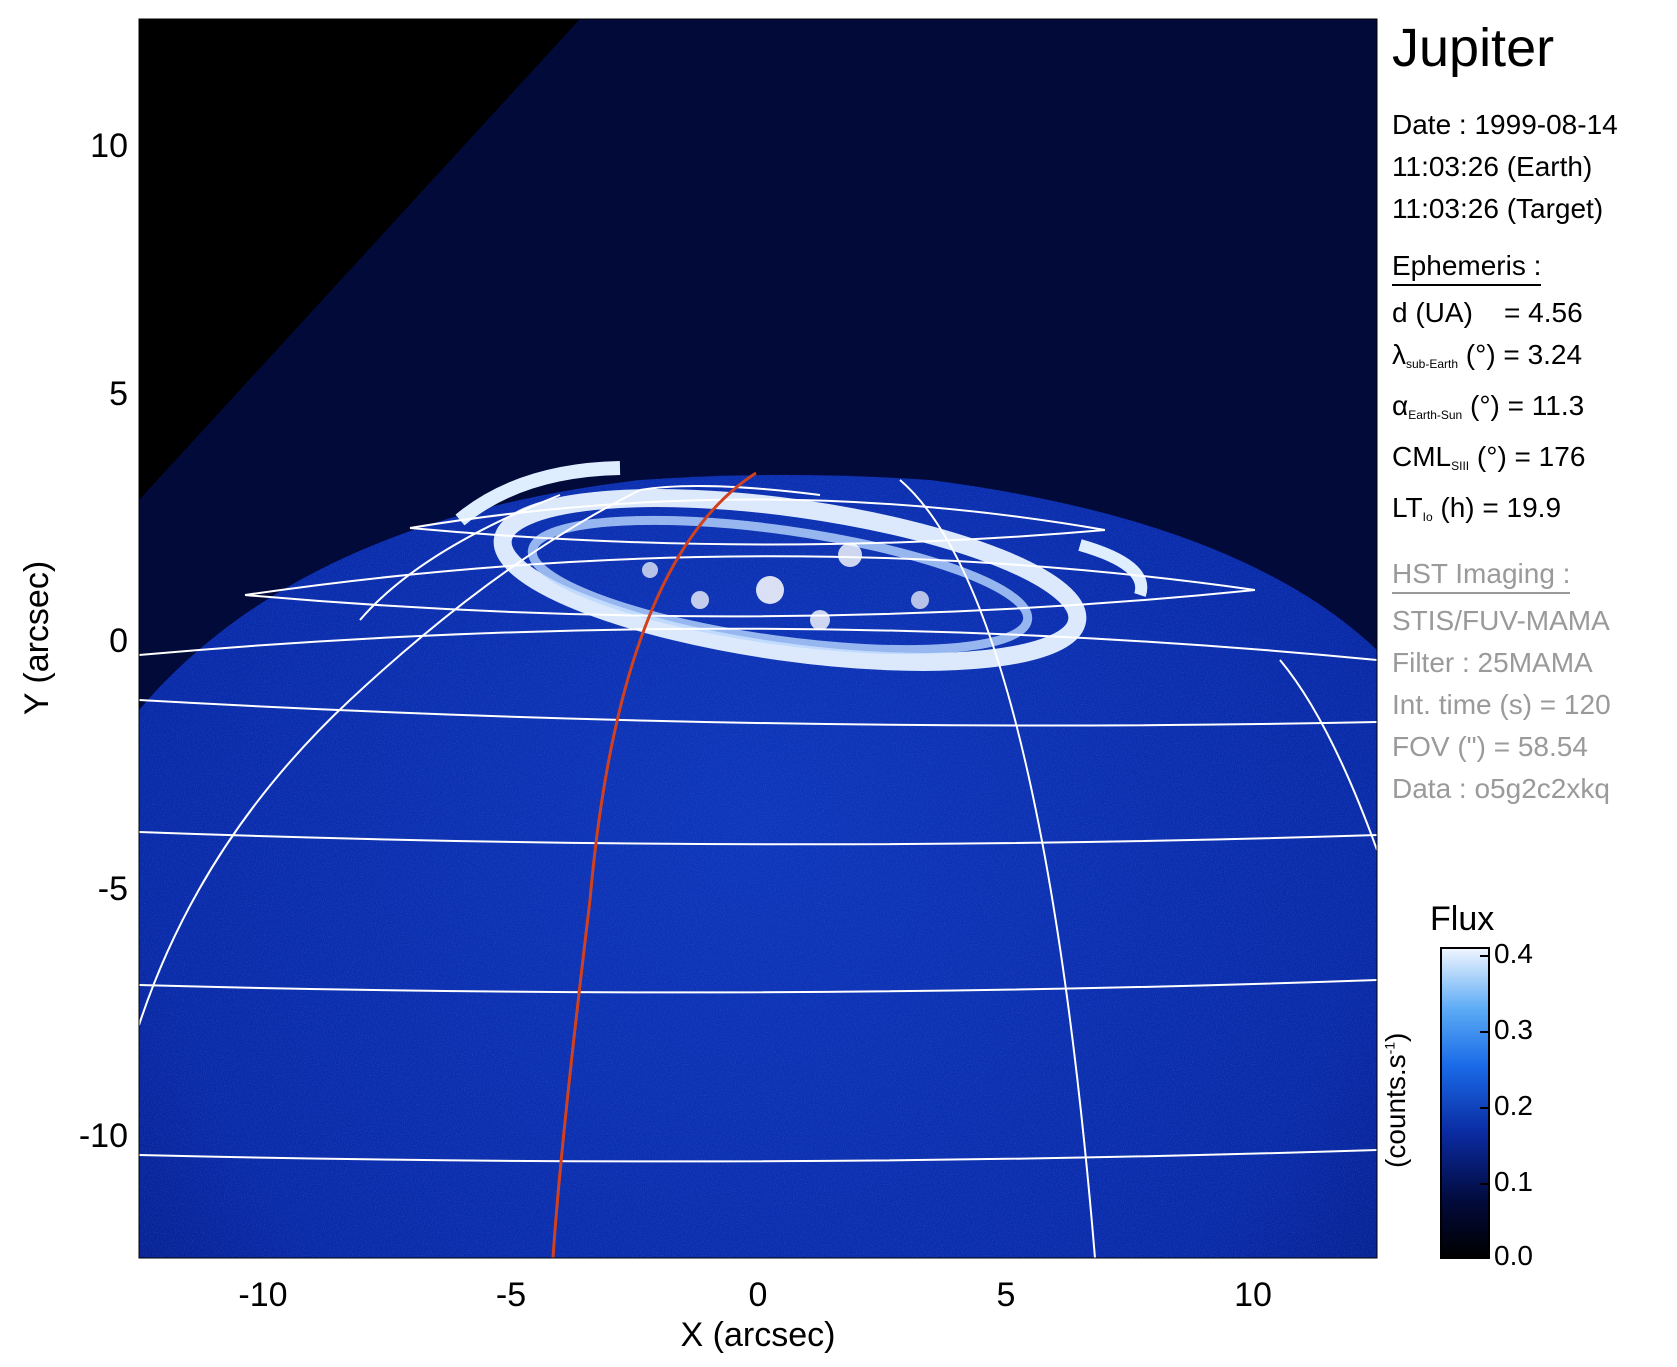 This screenshot has height=1367, width=1677. I want to click on date-line: Date : 1999-08-14, so click(1505, 124).